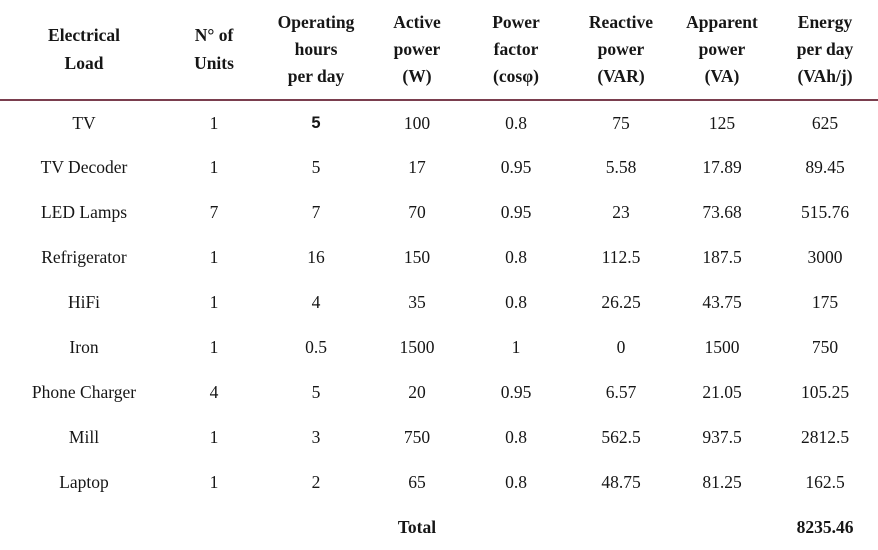 This screenshot has width=878, height=550. Describe the element at coordinates (417, 50) in the screenshot. I see `col-header-active-power: Active power (W)` at that location.